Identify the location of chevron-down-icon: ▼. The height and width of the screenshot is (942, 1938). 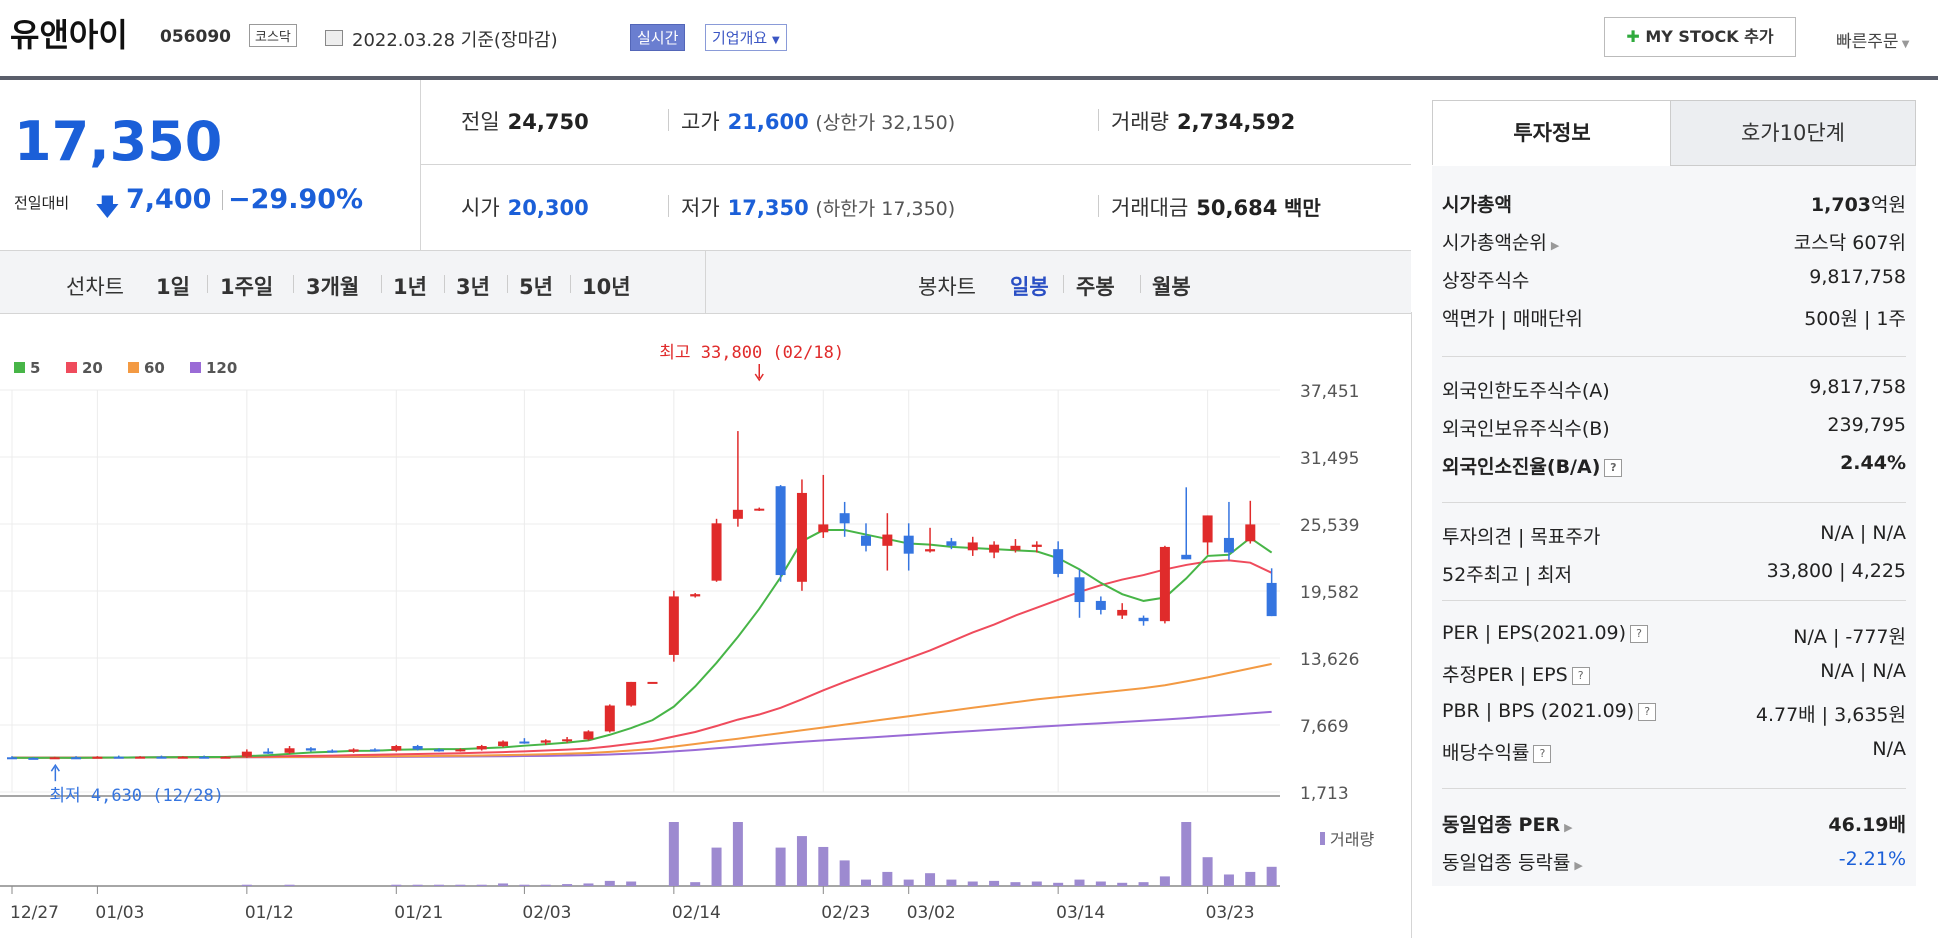
(775, 40).